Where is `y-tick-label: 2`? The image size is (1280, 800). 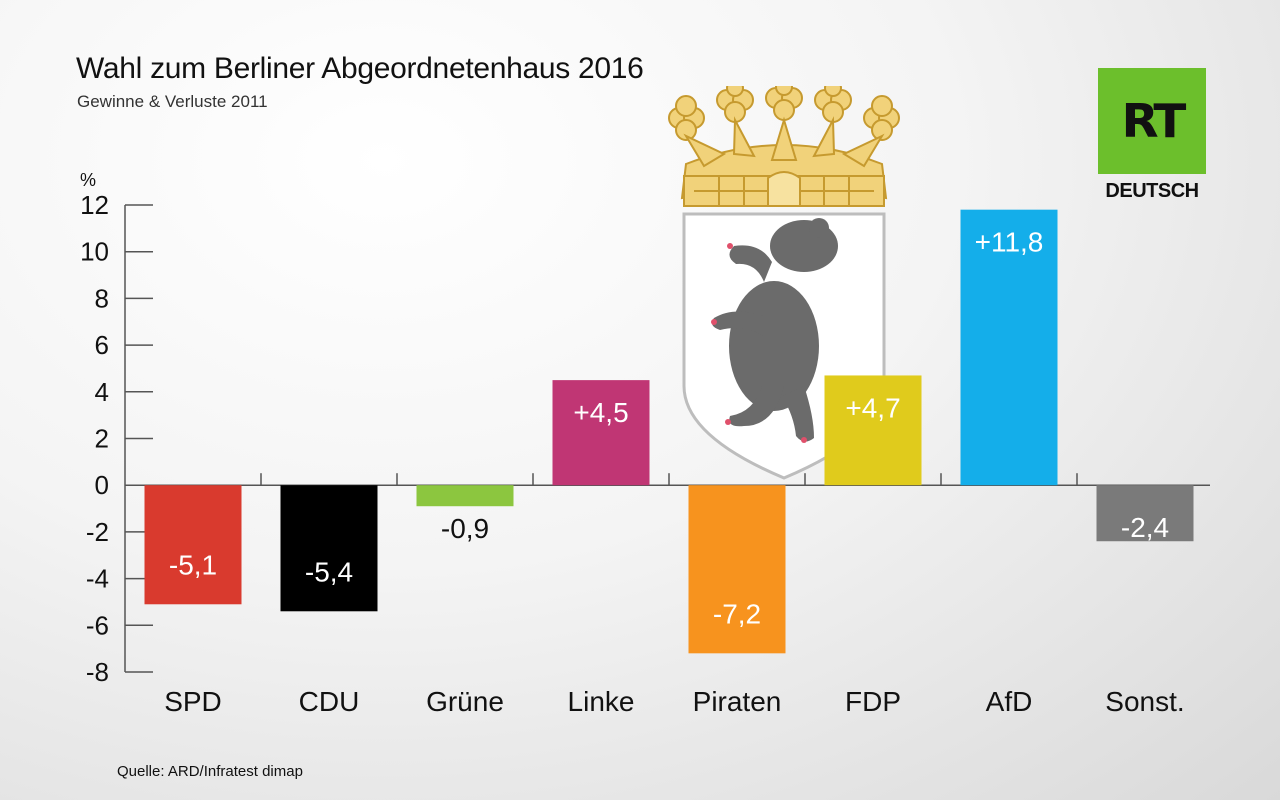
y-tick-label: 2 is located at coordinates (102, 439).